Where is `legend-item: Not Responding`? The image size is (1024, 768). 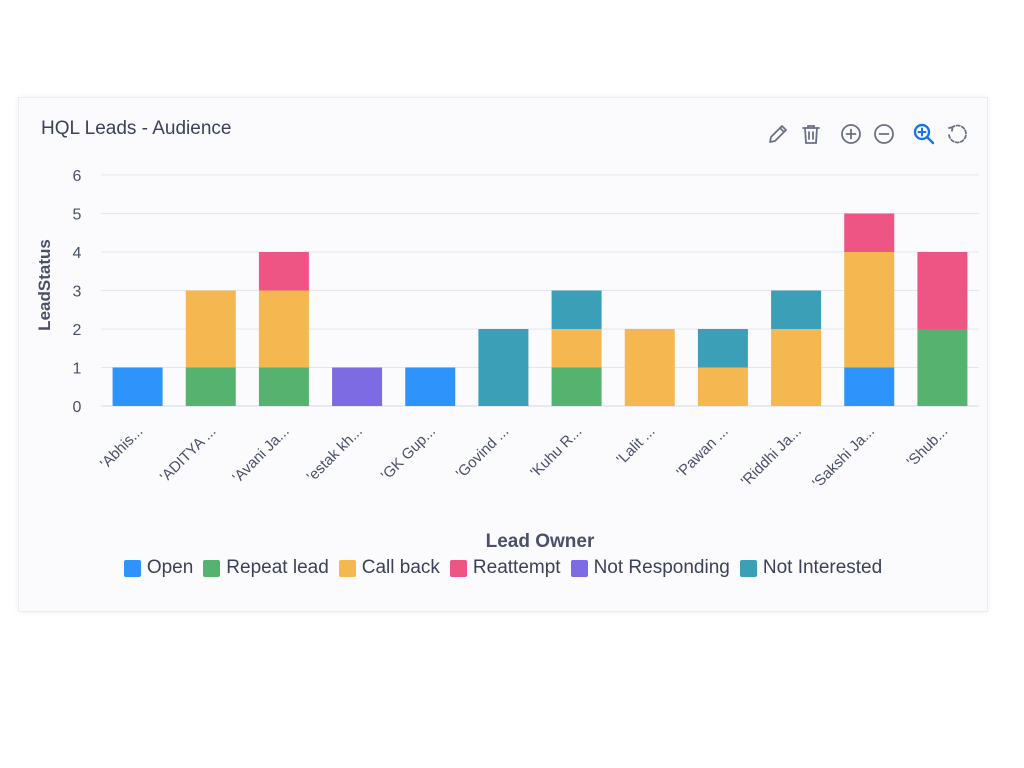 legend-item: Not Responding is located at coordinates (650, 568).